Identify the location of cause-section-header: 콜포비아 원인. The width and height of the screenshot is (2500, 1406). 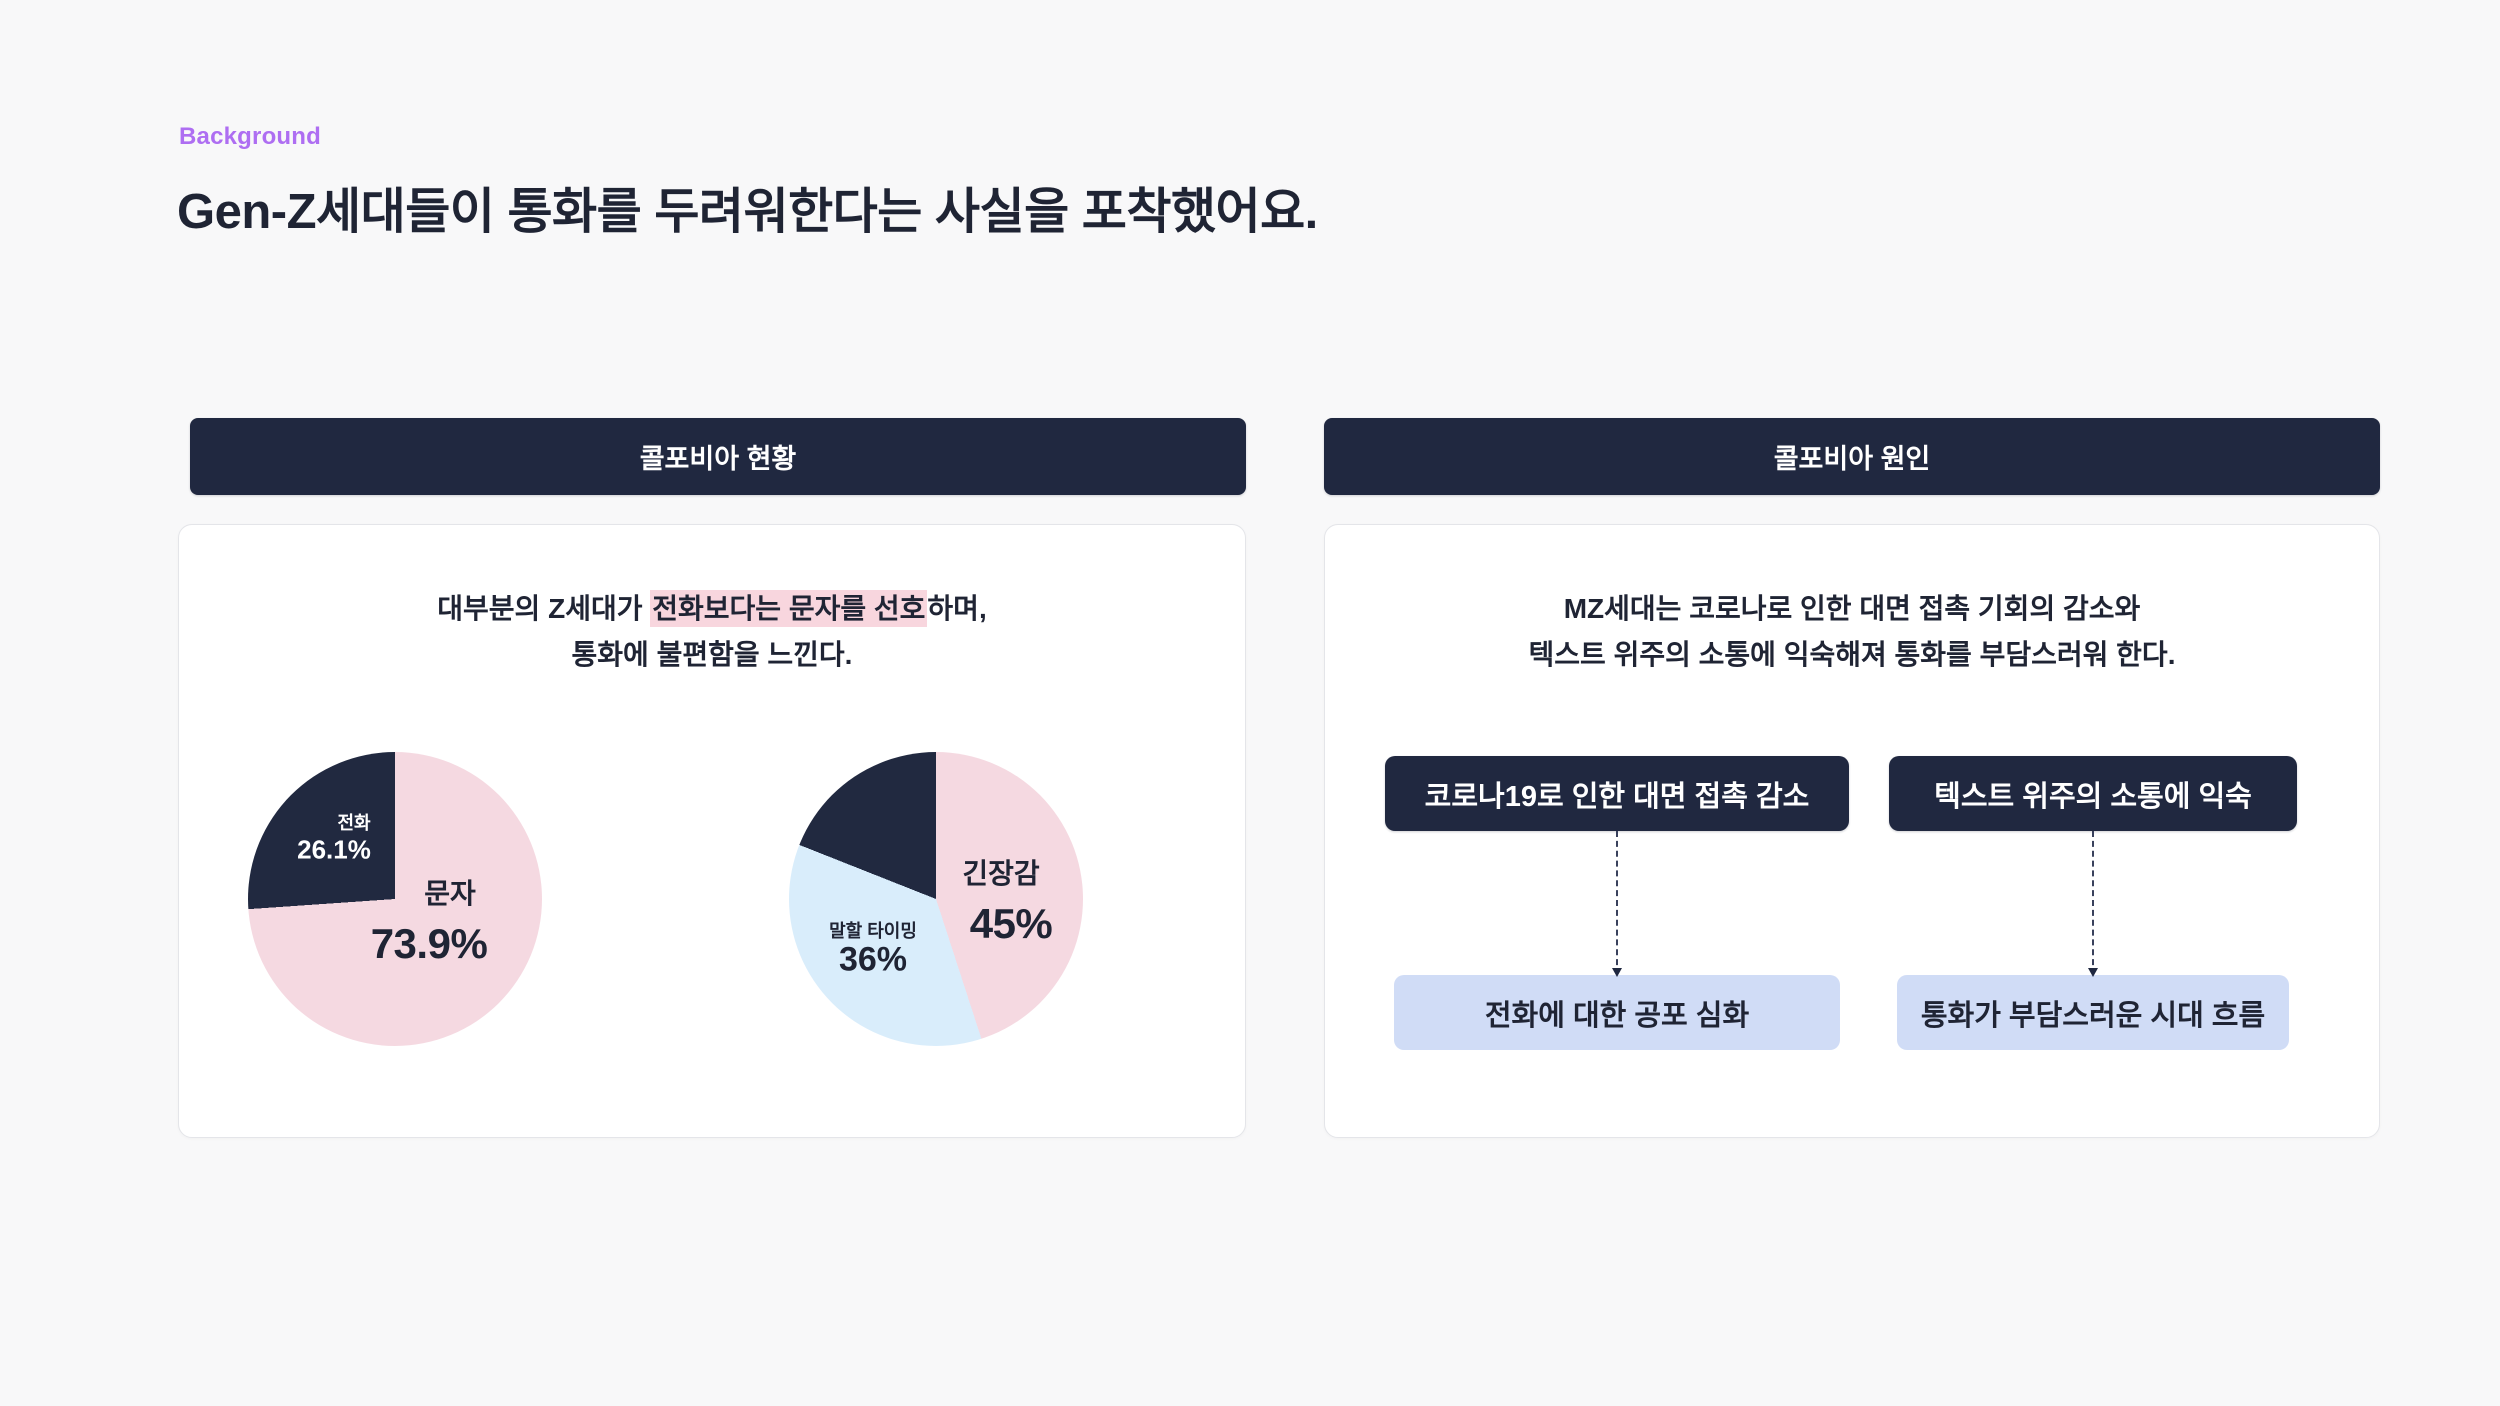
(1852, 456).